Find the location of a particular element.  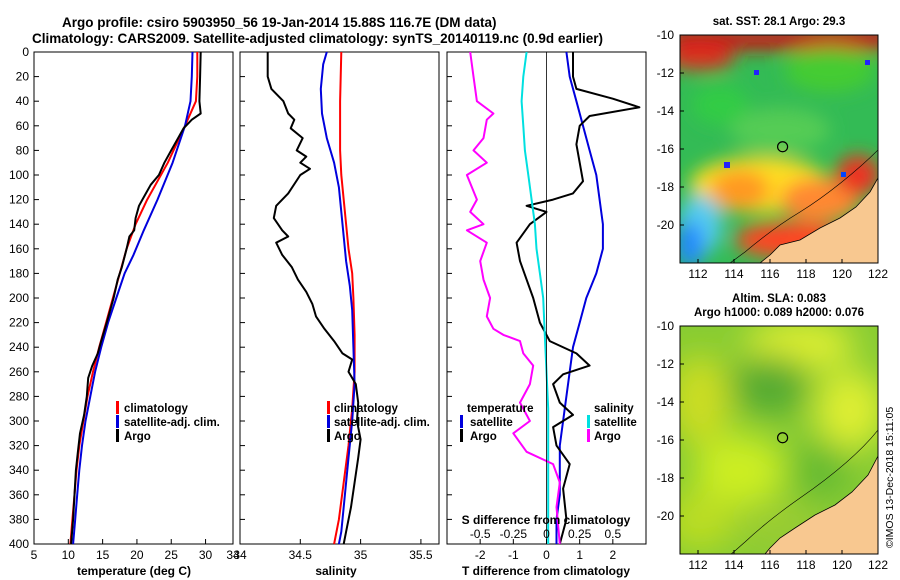

sst-coastline is located at coordinates (818, 220).